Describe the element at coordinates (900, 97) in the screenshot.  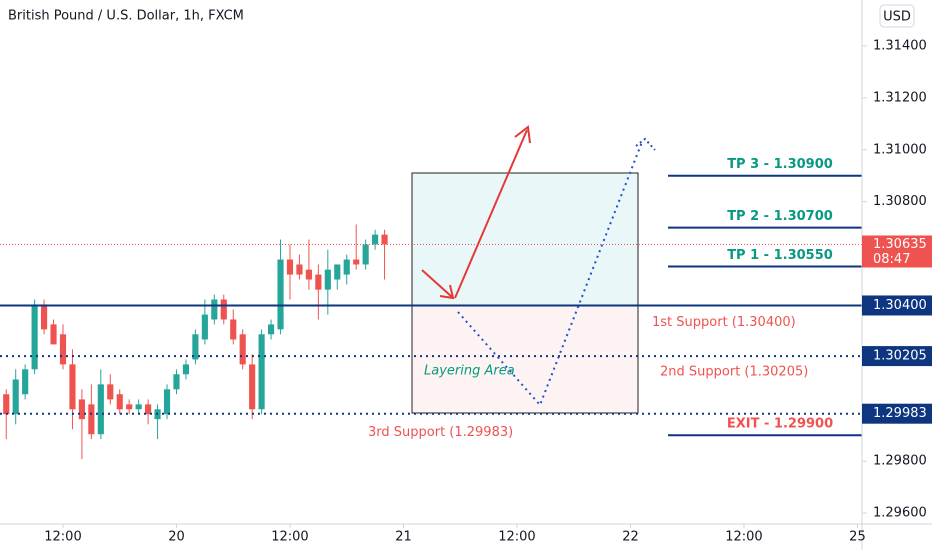
I see `y-tick-label: 1.31200` at that location.